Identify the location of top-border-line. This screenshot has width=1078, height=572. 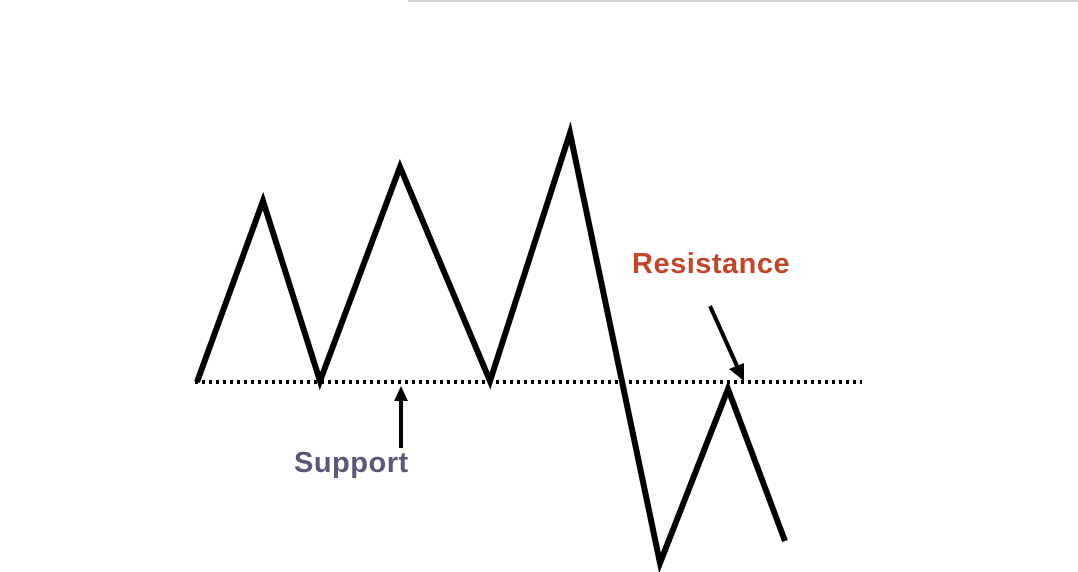
(743, 1).